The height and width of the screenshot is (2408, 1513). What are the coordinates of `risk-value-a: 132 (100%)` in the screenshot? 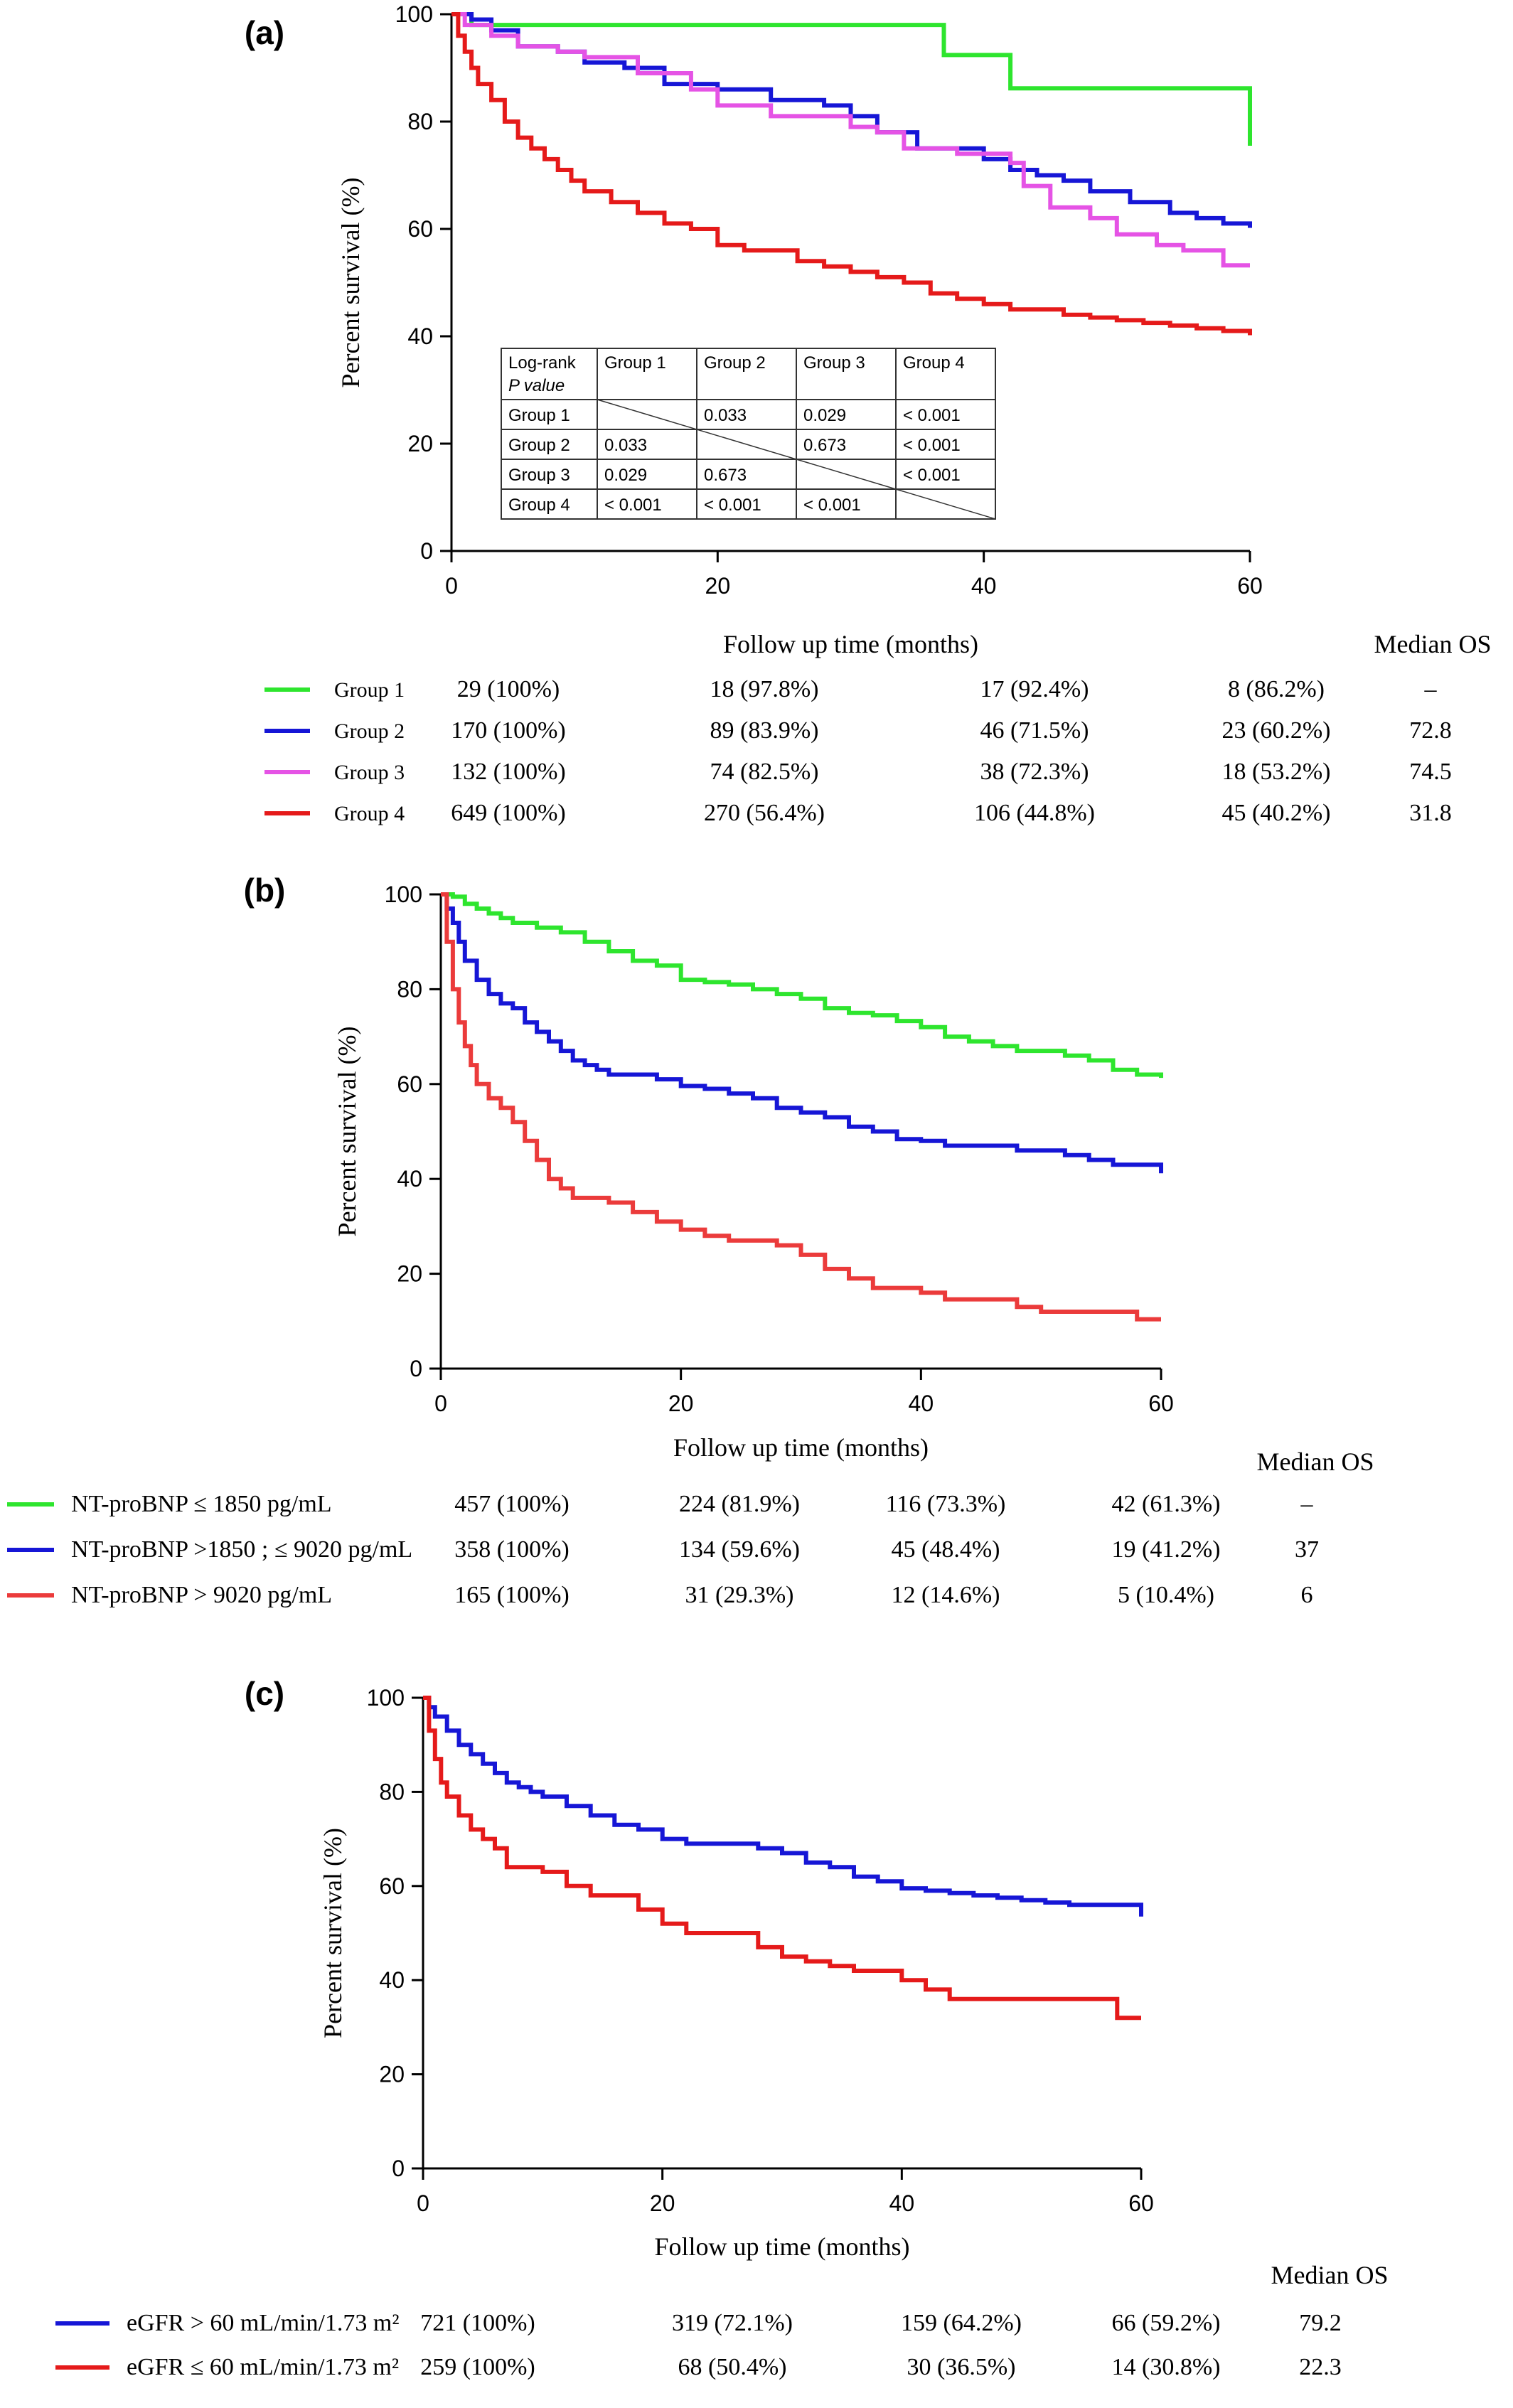 It's located at (508, 772).